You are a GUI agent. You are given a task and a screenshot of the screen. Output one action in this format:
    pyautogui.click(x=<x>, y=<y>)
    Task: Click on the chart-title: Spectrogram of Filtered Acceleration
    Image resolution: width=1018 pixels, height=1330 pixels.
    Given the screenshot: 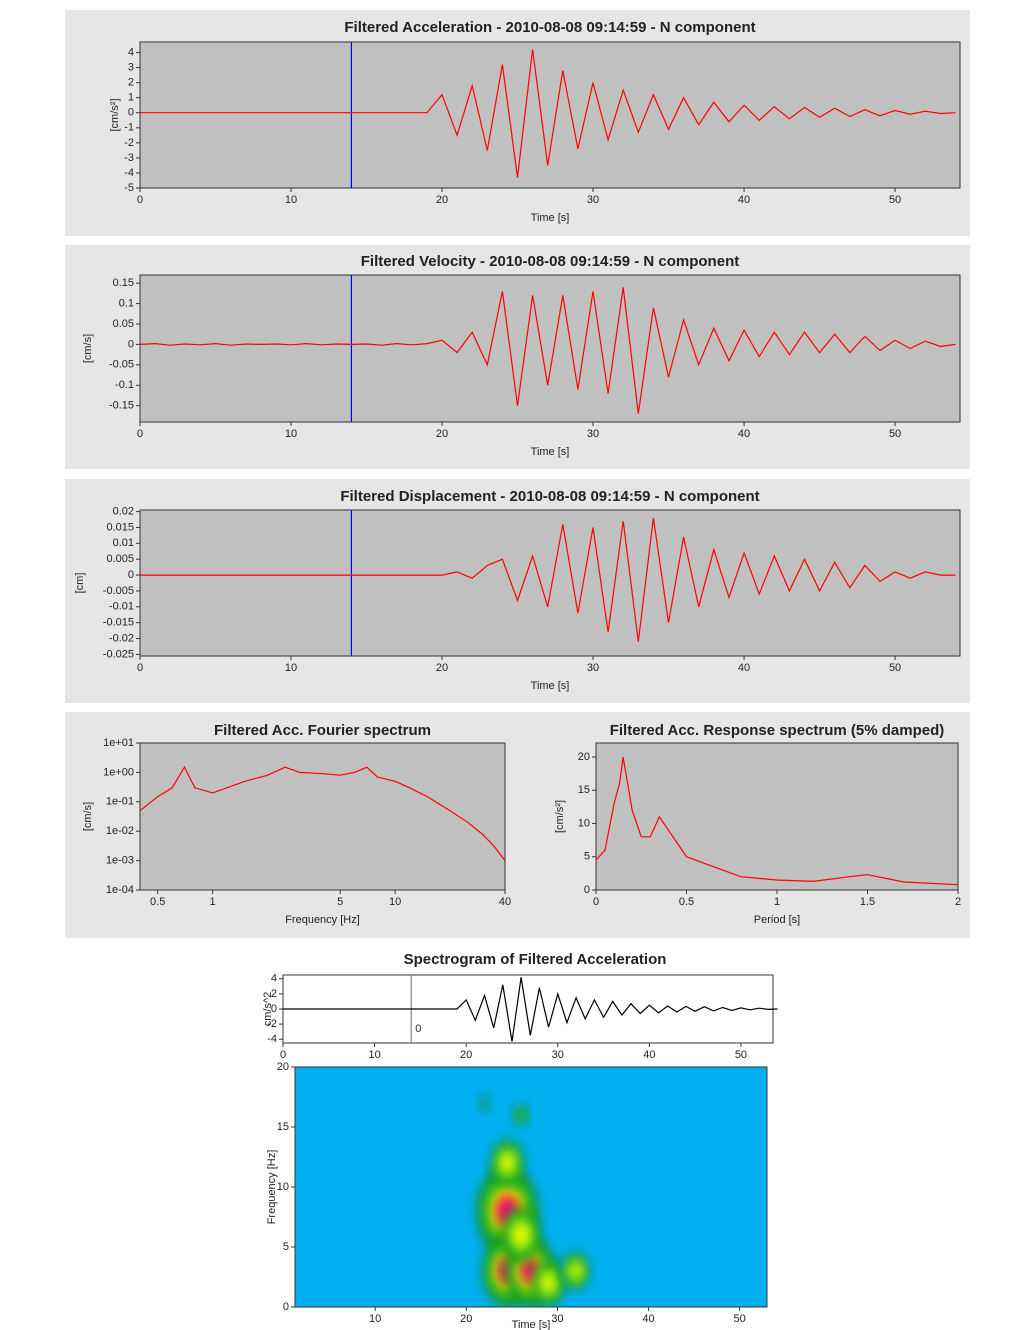 What is the action you would take?
    pyautogui.click(x=535, y=959)
    